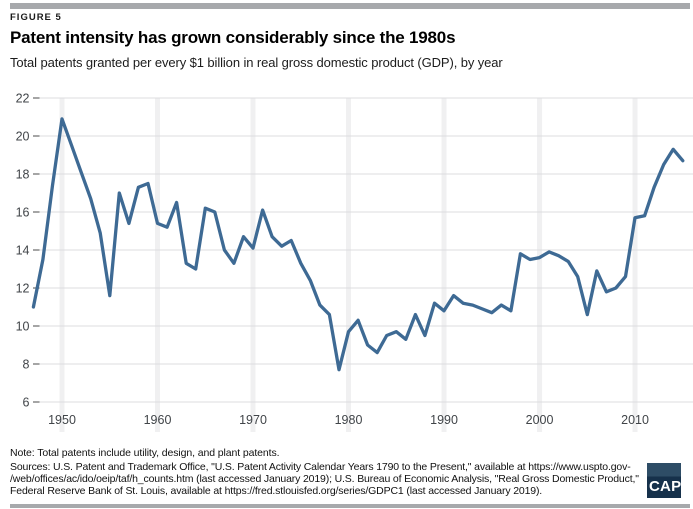 The width and height of the screenshot is (693, 509). Describe the element at coordinates (444, 420) in the screenshot. I see `x-tick-label: 1990` at that location.